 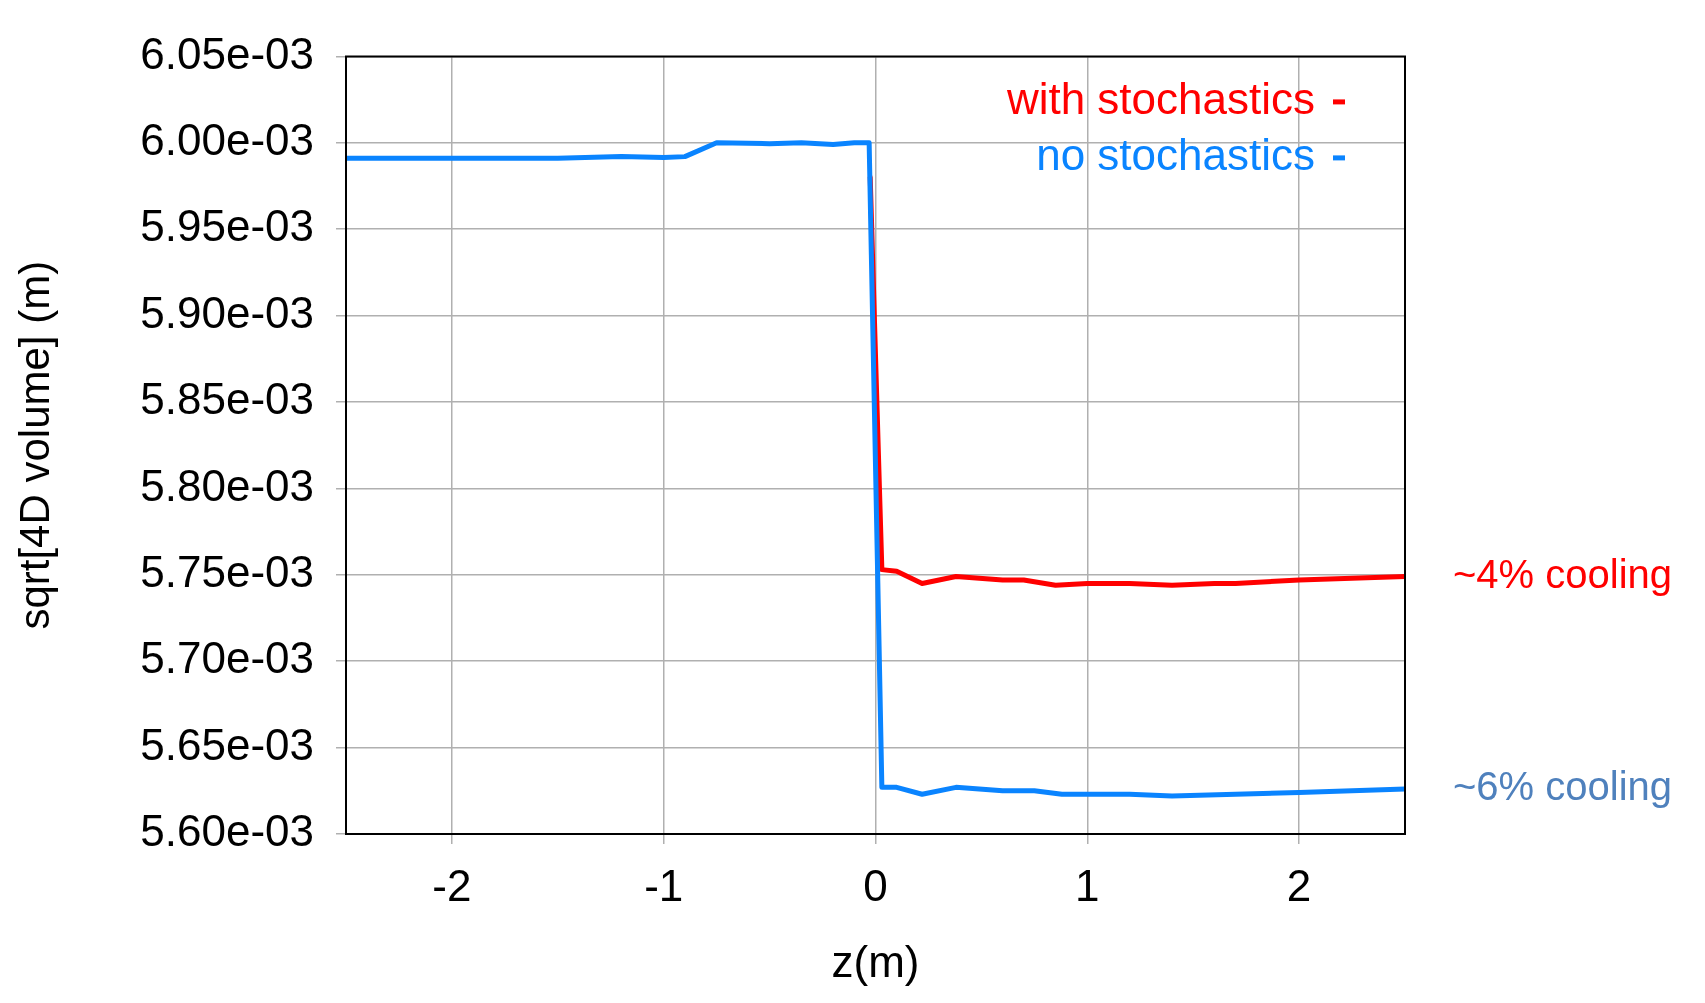 I want to click on text: ~4% cooling, so click(x=1563, y=573).